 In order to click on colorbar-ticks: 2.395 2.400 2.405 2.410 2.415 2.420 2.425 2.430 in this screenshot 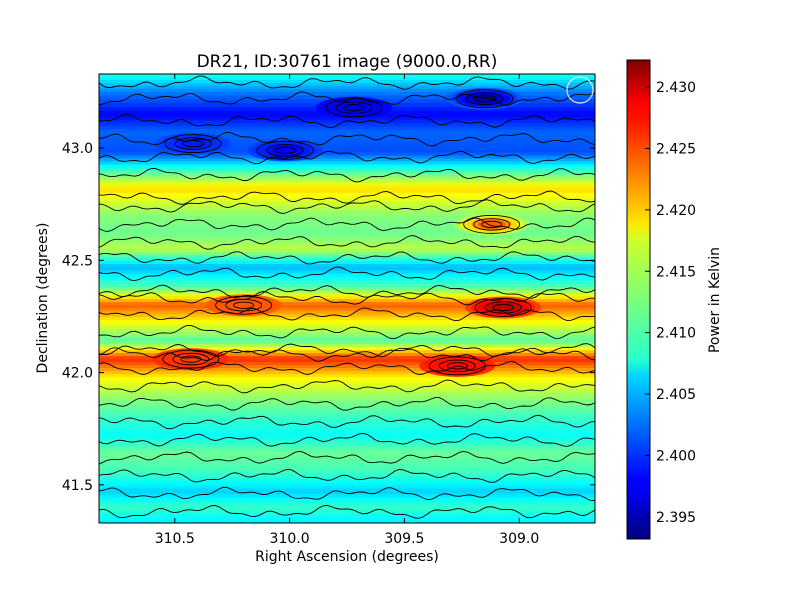, I will do `click(670, 303)`.